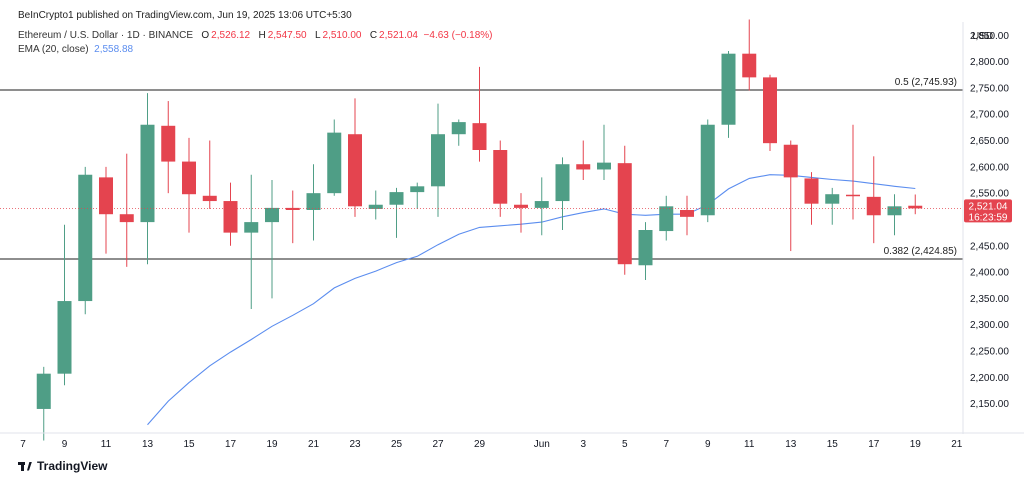  I want to click on y-tick-label: 2,400.00, so click(989, 273).